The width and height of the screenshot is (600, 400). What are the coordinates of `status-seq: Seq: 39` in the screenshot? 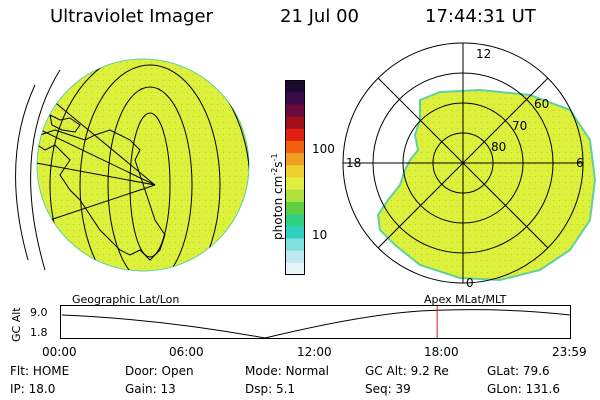 It's located at (388, 389).